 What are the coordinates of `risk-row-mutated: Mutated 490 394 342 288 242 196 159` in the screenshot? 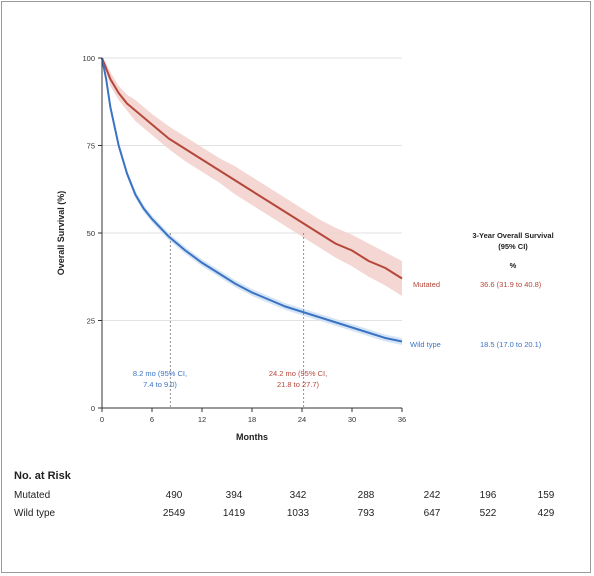 It's located at (299, 499).